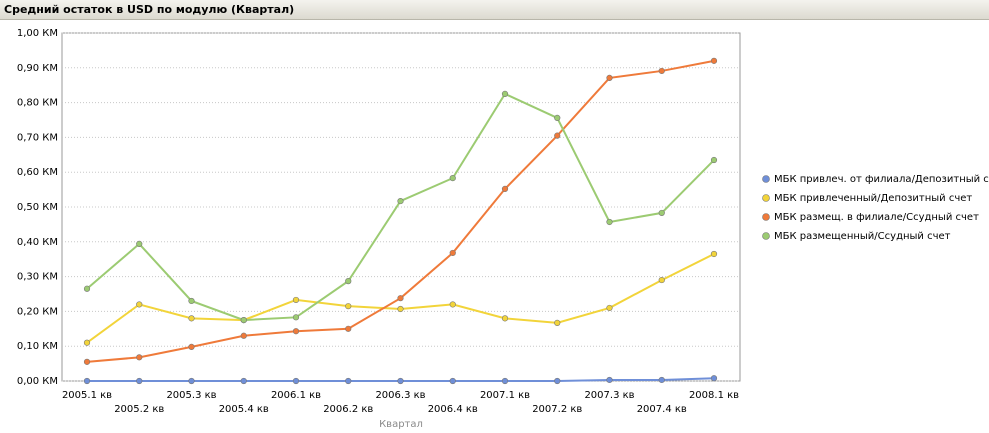 The height and width of the screenshot is (433, 989). Describe the element at coordinates (873, 198) in the screenshot. I see `legend-label: МБК привлеченный/Депозитный счет` at that location.